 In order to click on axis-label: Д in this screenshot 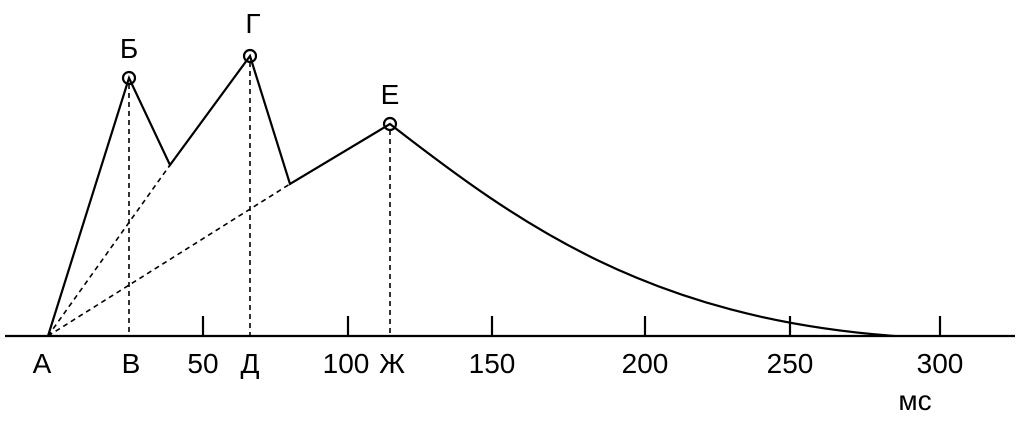, I will do `click(250, 363)`.